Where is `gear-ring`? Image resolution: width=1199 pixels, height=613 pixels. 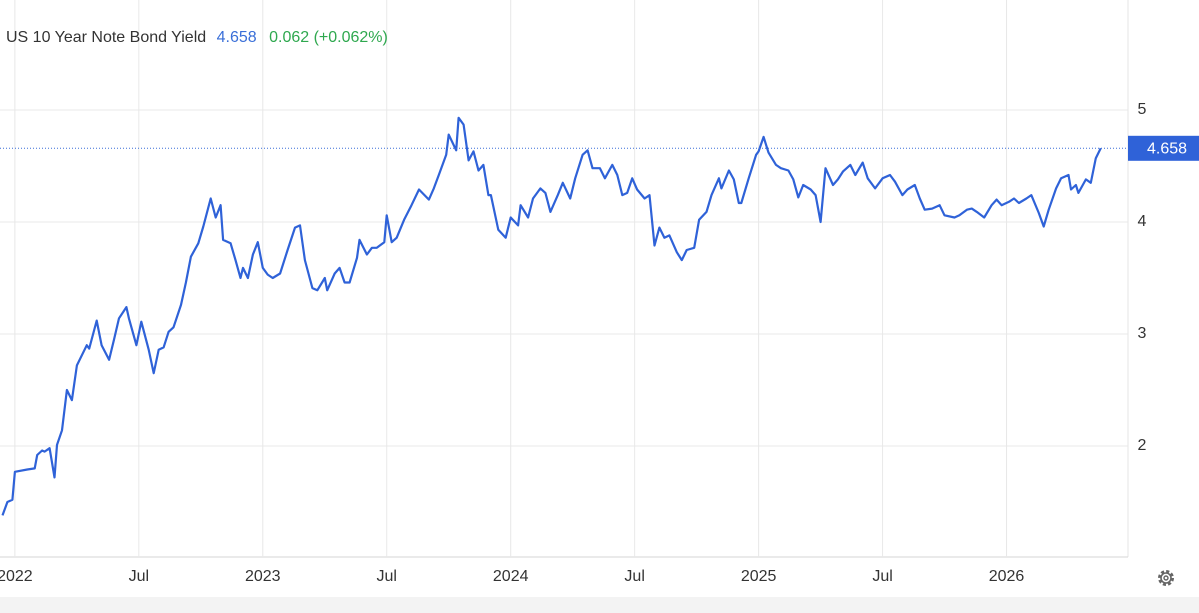
gear-ring is located at coordinates (1166, 578).